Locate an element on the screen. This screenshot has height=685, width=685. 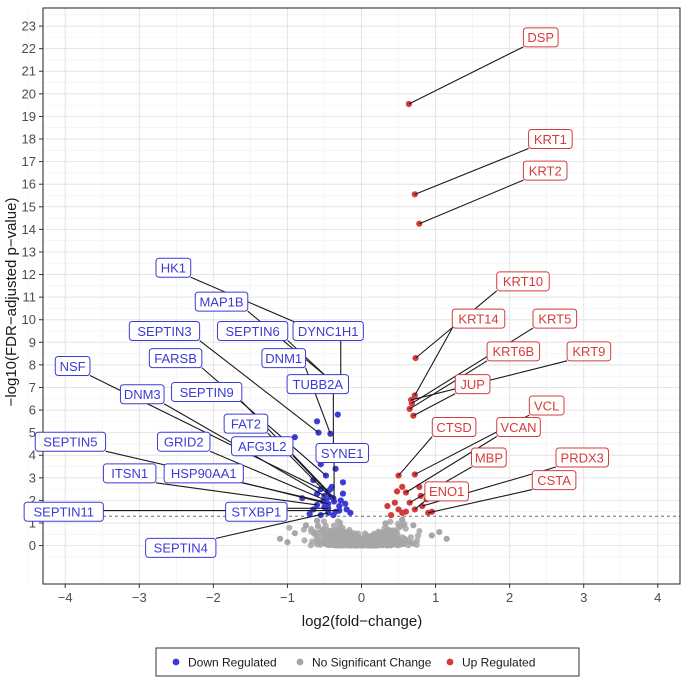
gene-label: SEPTIN4 is located at coordinates (181, 548).